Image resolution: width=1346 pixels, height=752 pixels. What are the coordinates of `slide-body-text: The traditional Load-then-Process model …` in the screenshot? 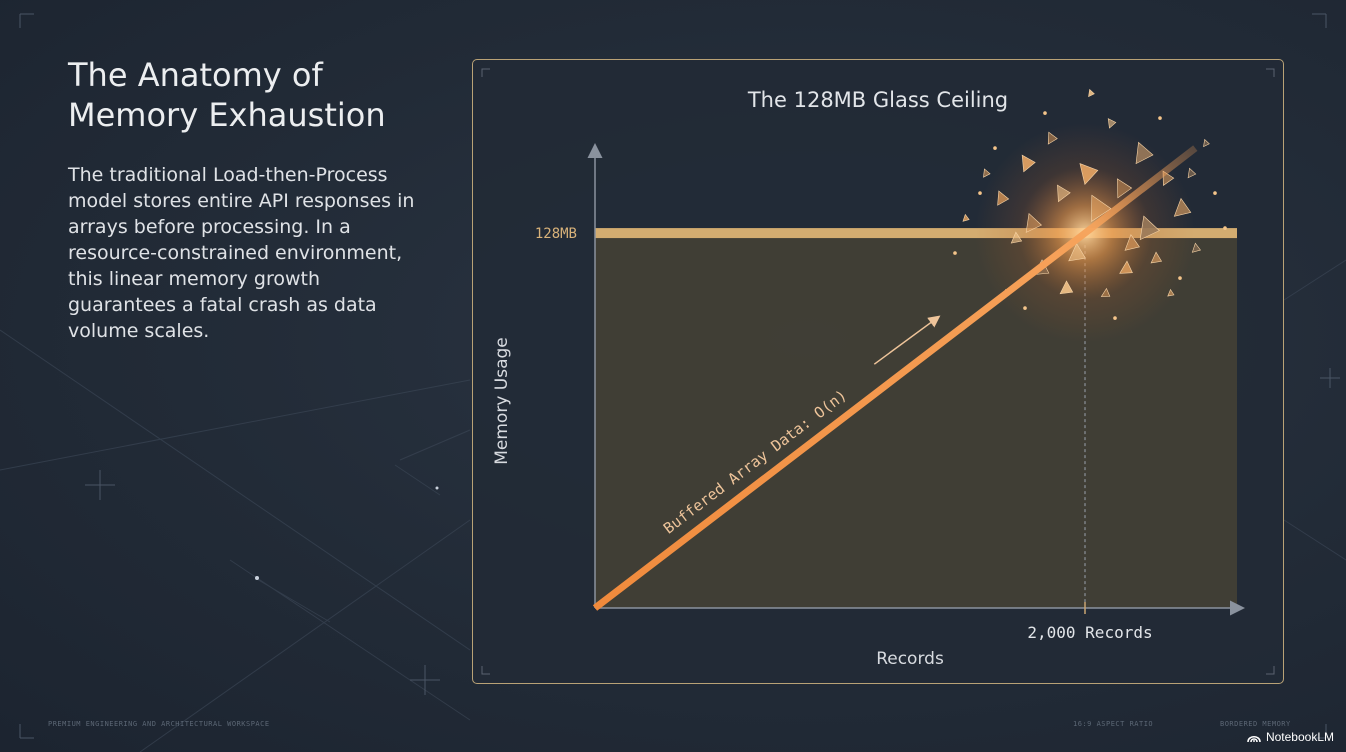 It's located at (241, 253).